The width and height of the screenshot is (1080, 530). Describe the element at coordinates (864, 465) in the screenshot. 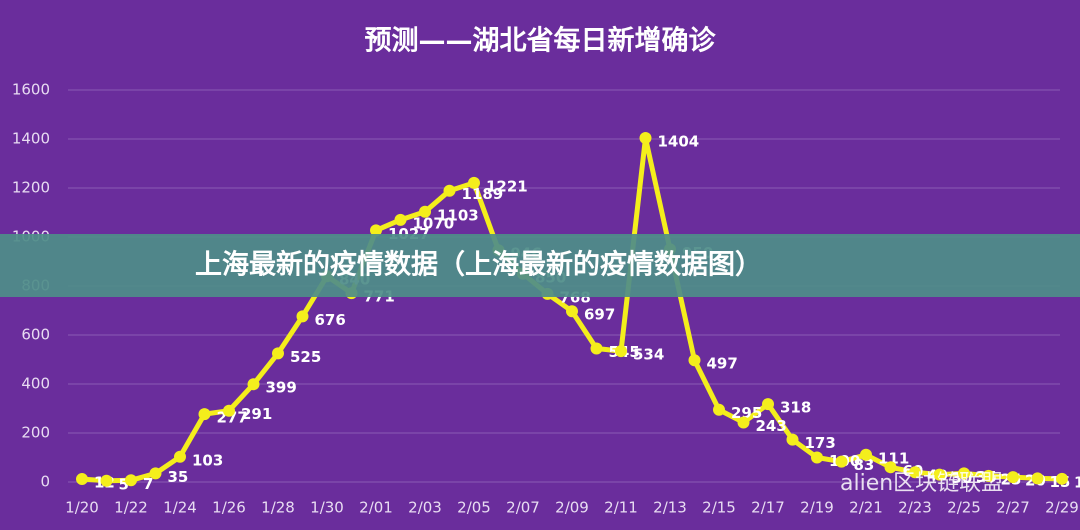

I see `value-label: 83` at that location.